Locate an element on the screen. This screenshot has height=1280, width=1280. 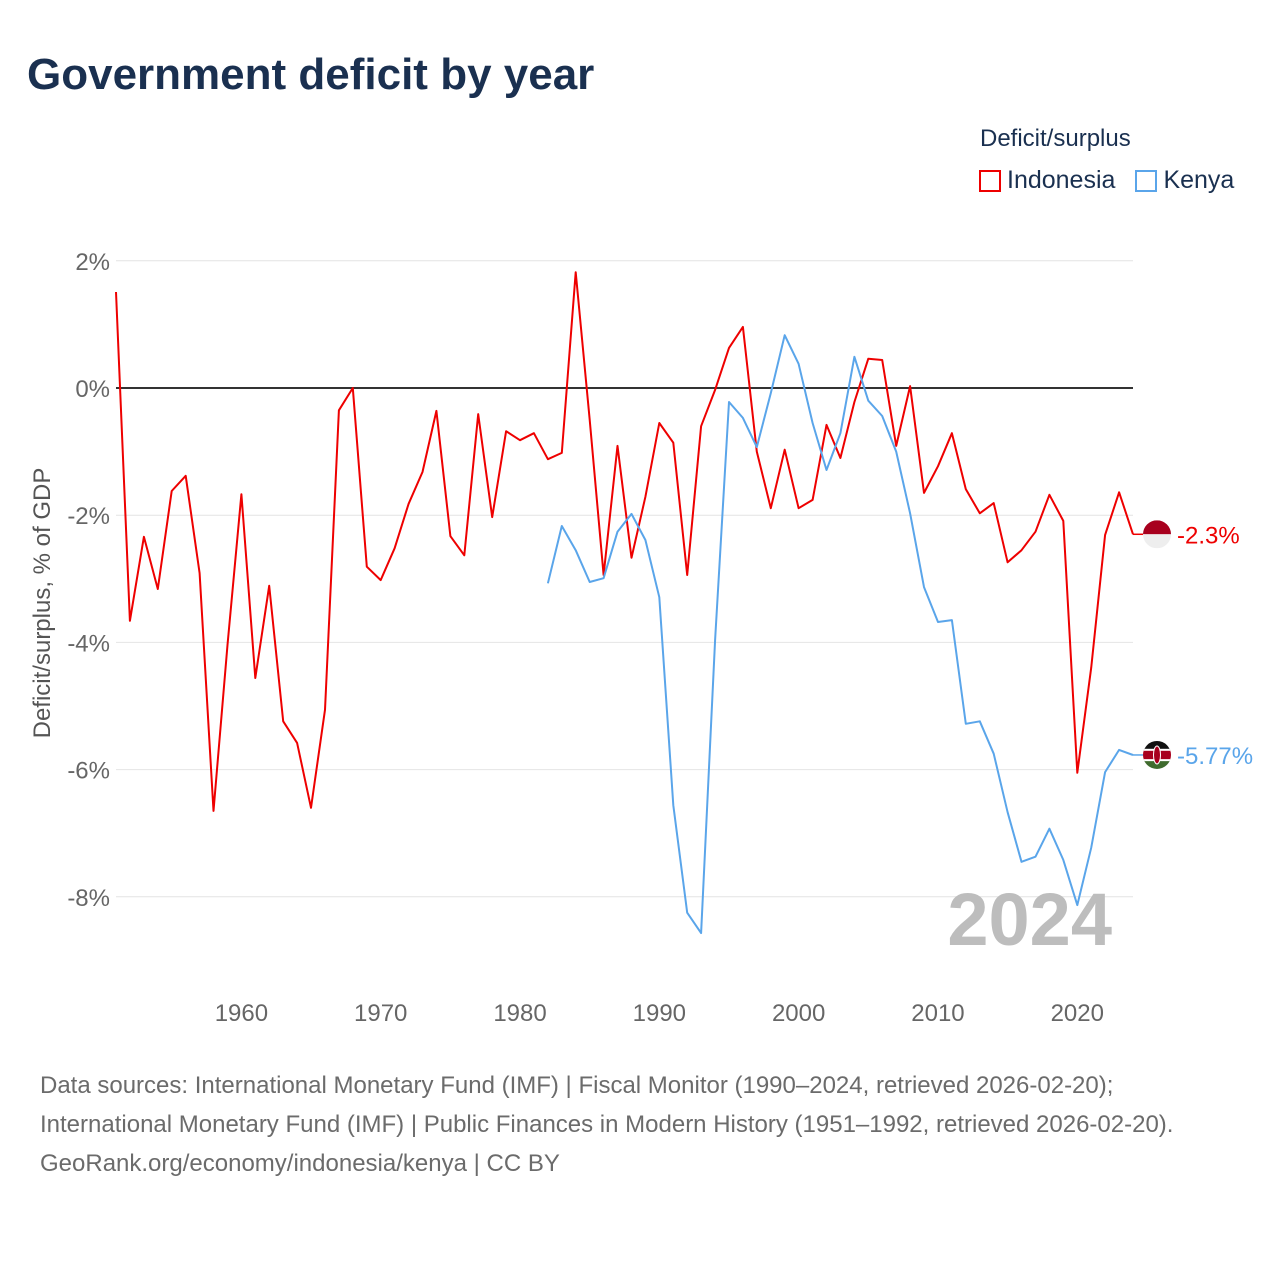
x-tick-label: 2000 is located at coordinates (798, 1013).